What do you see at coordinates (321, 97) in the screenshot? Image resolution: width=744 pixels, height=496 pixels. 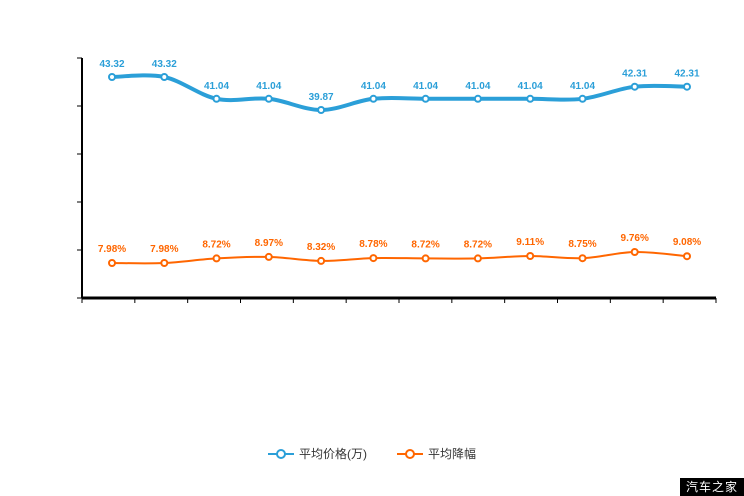 I see `data-point-label: 39.87` at bounding box center [321, 97].